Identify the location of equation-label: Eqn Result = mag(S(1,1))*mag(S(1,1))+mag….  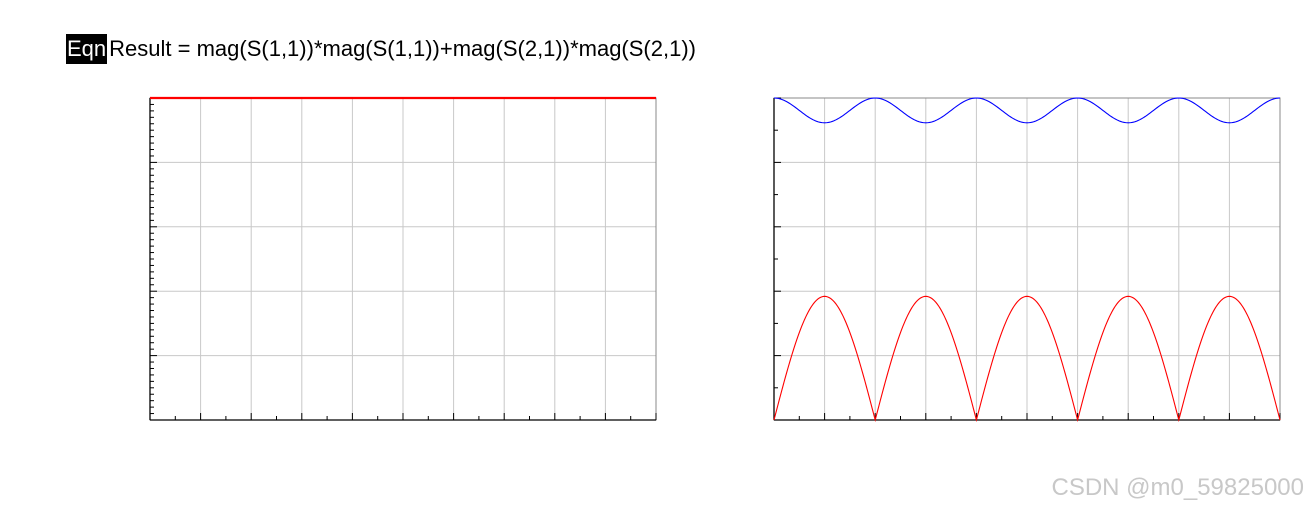
(381, 49).